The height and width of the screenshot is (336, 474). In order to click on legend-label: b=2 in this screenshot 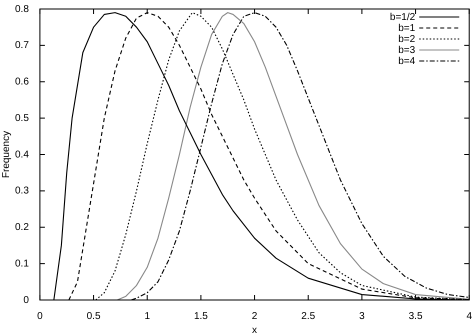, I will do `click(407, 39)`.